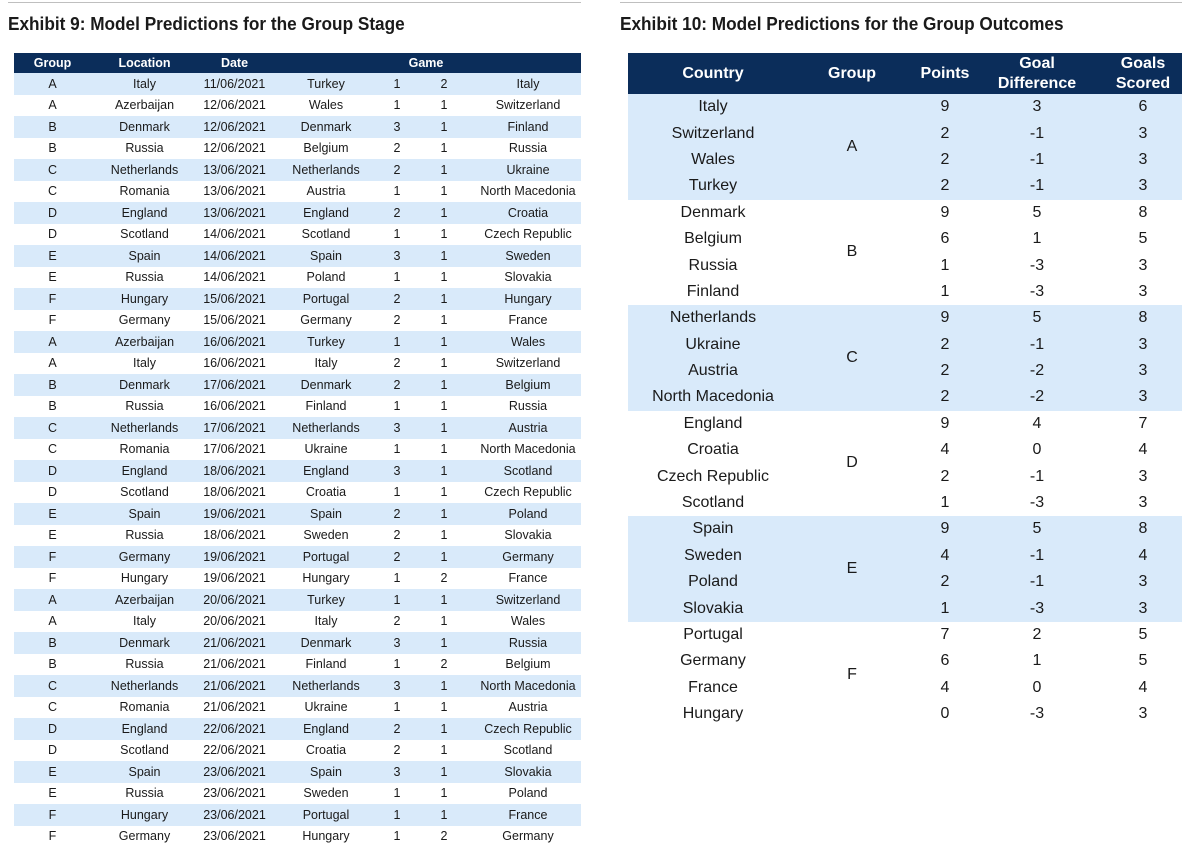  Describe the element at coordinates (905, 292) in the screenshot. I see `table-row: Finland 1 -3 3` at that location.